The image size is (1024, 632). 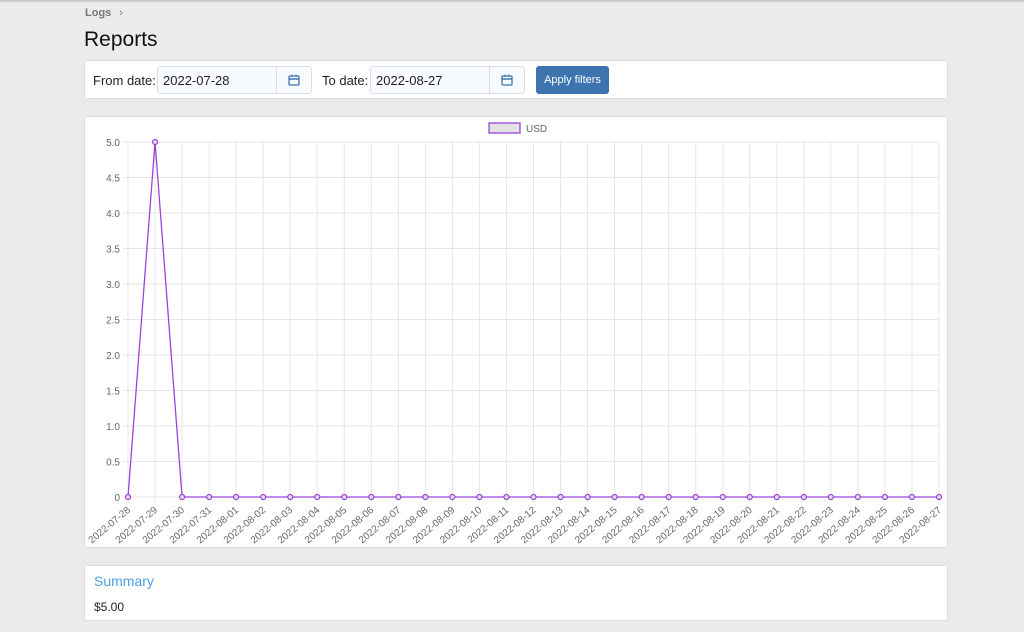 I want to click on y-tick-label: 5.0, so click(x=113, y=143).